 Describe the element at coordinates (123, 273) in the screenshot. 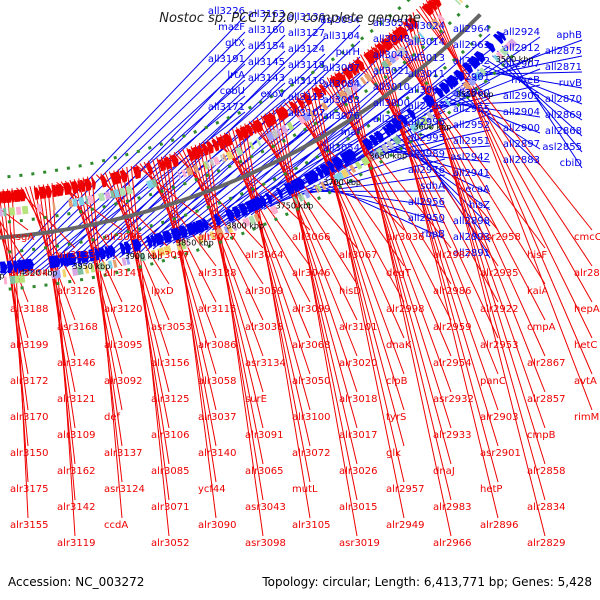

I see `reverse-gene-label: alr3147` at that location.